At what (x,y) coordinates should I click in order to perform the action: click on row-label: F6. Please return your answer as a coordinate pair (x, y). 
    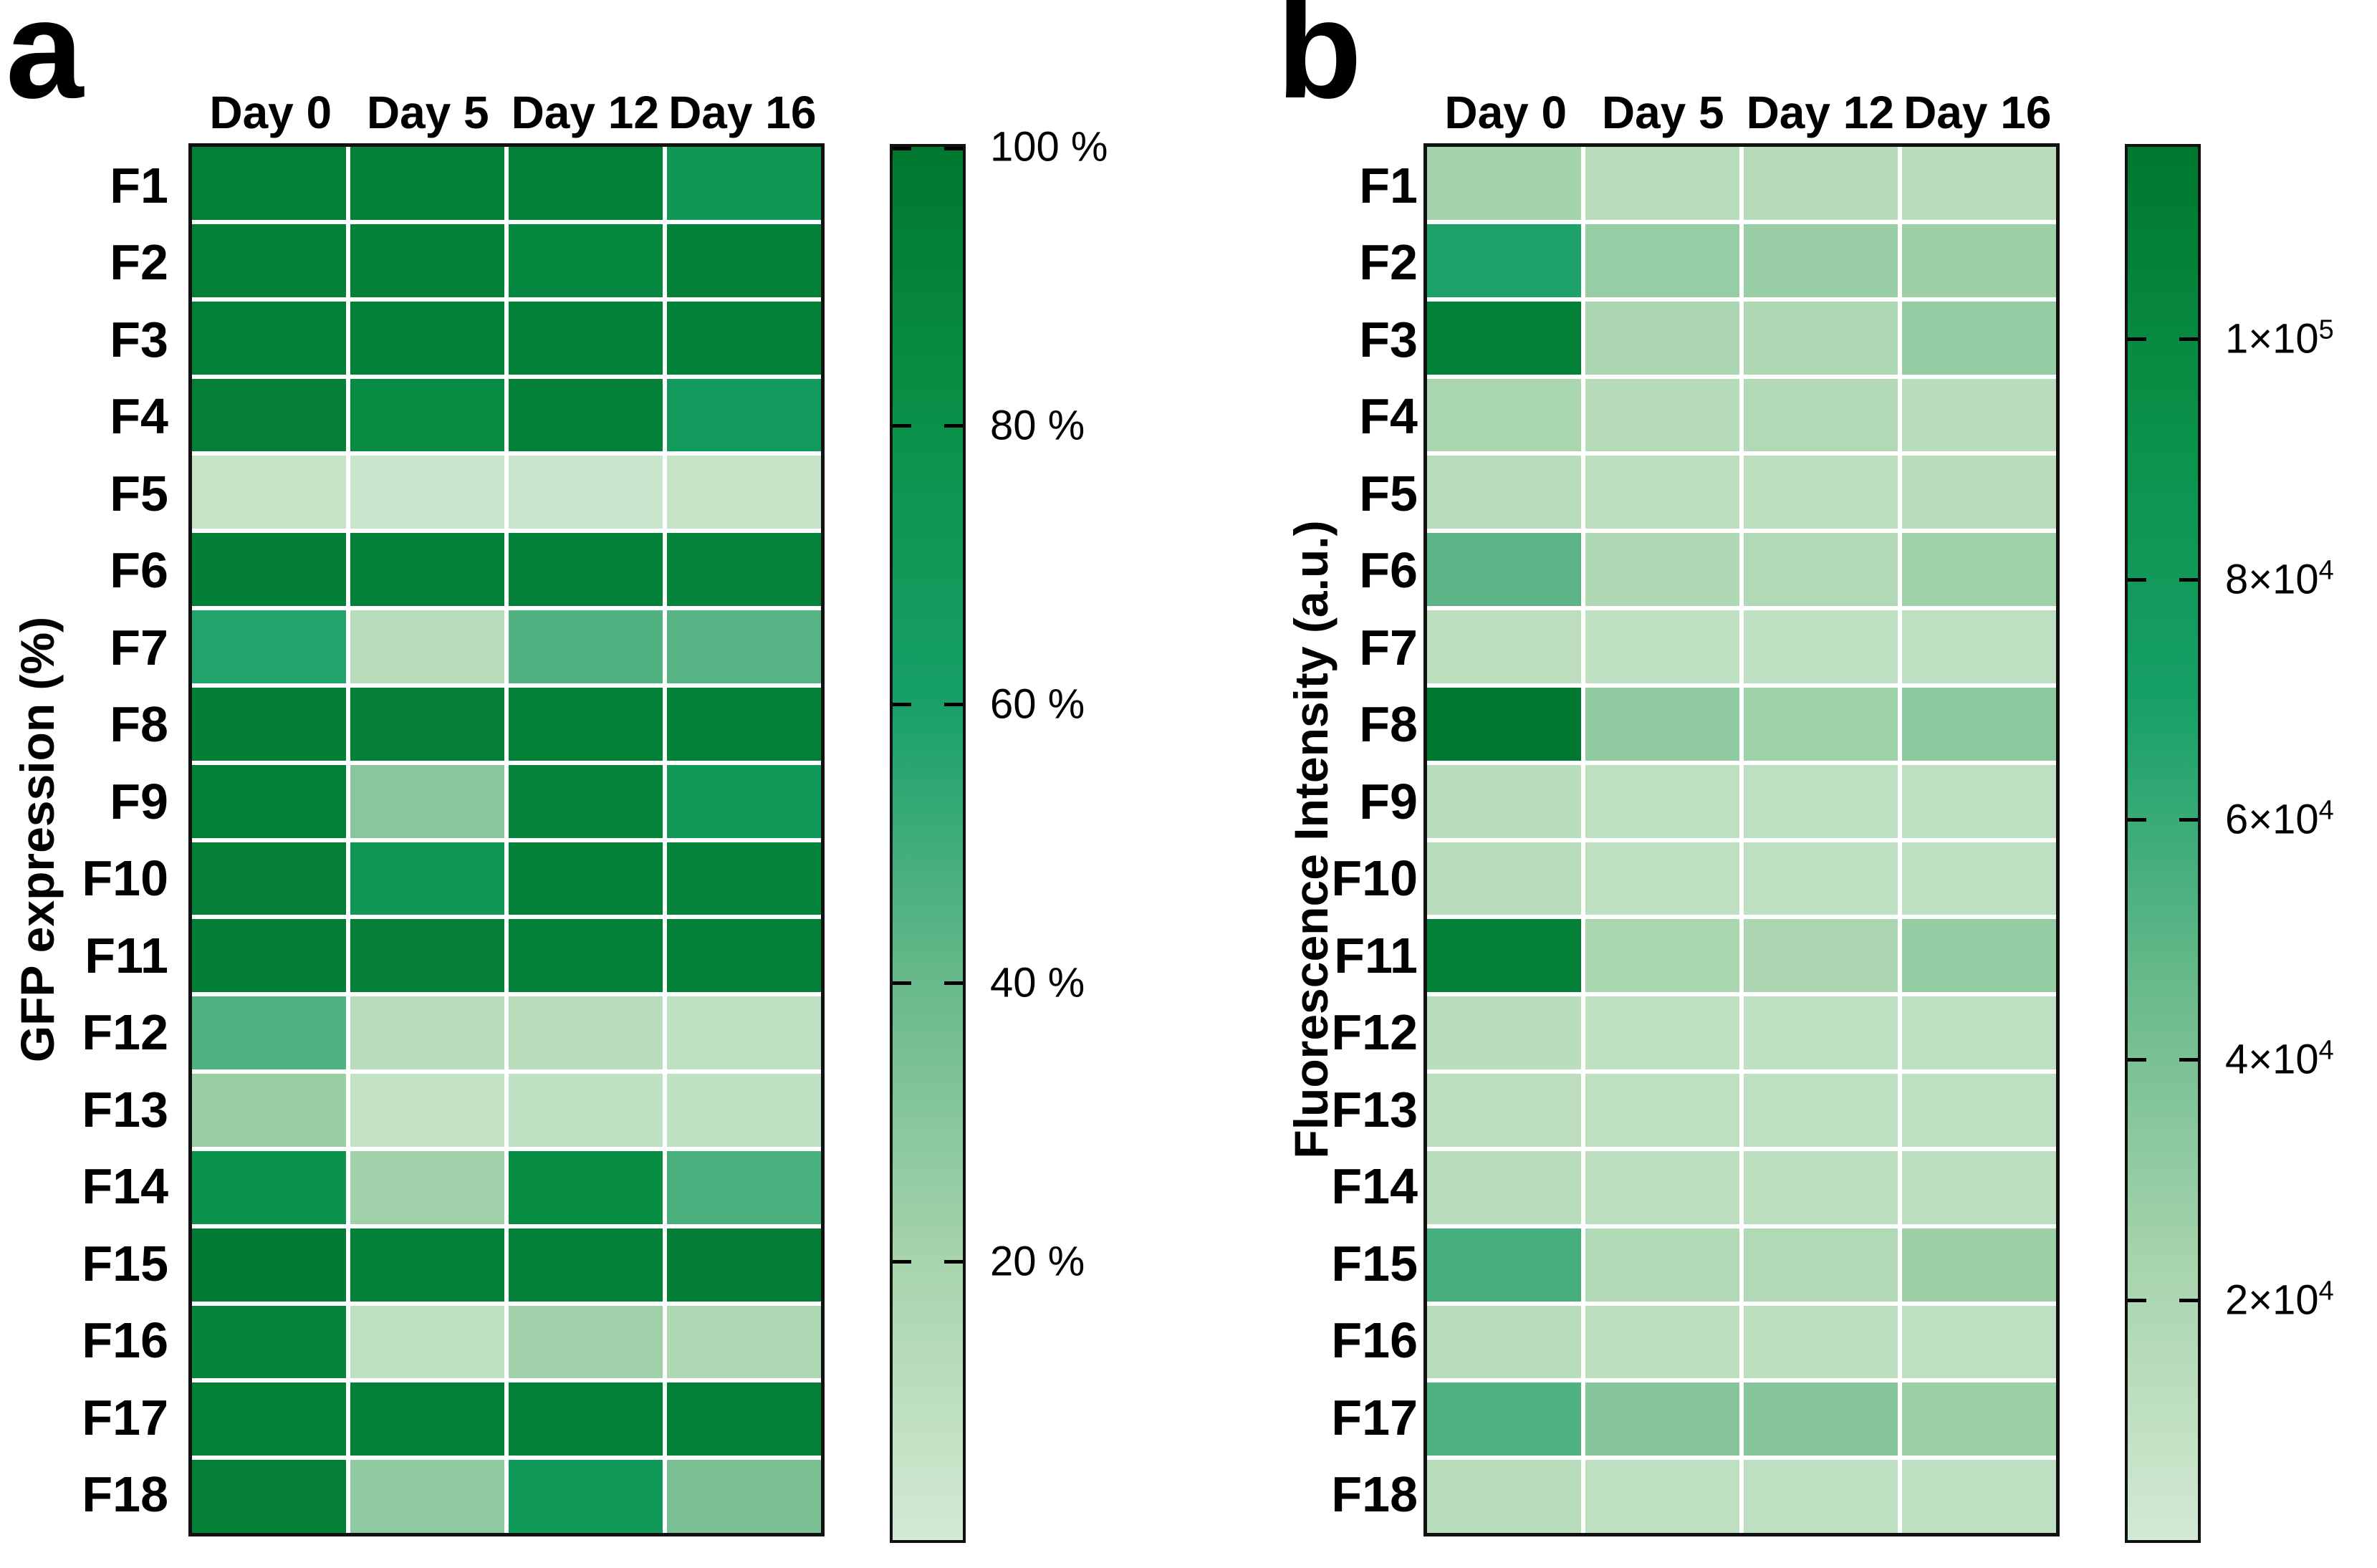
    Looking at the image, I should click on (1388, 570).